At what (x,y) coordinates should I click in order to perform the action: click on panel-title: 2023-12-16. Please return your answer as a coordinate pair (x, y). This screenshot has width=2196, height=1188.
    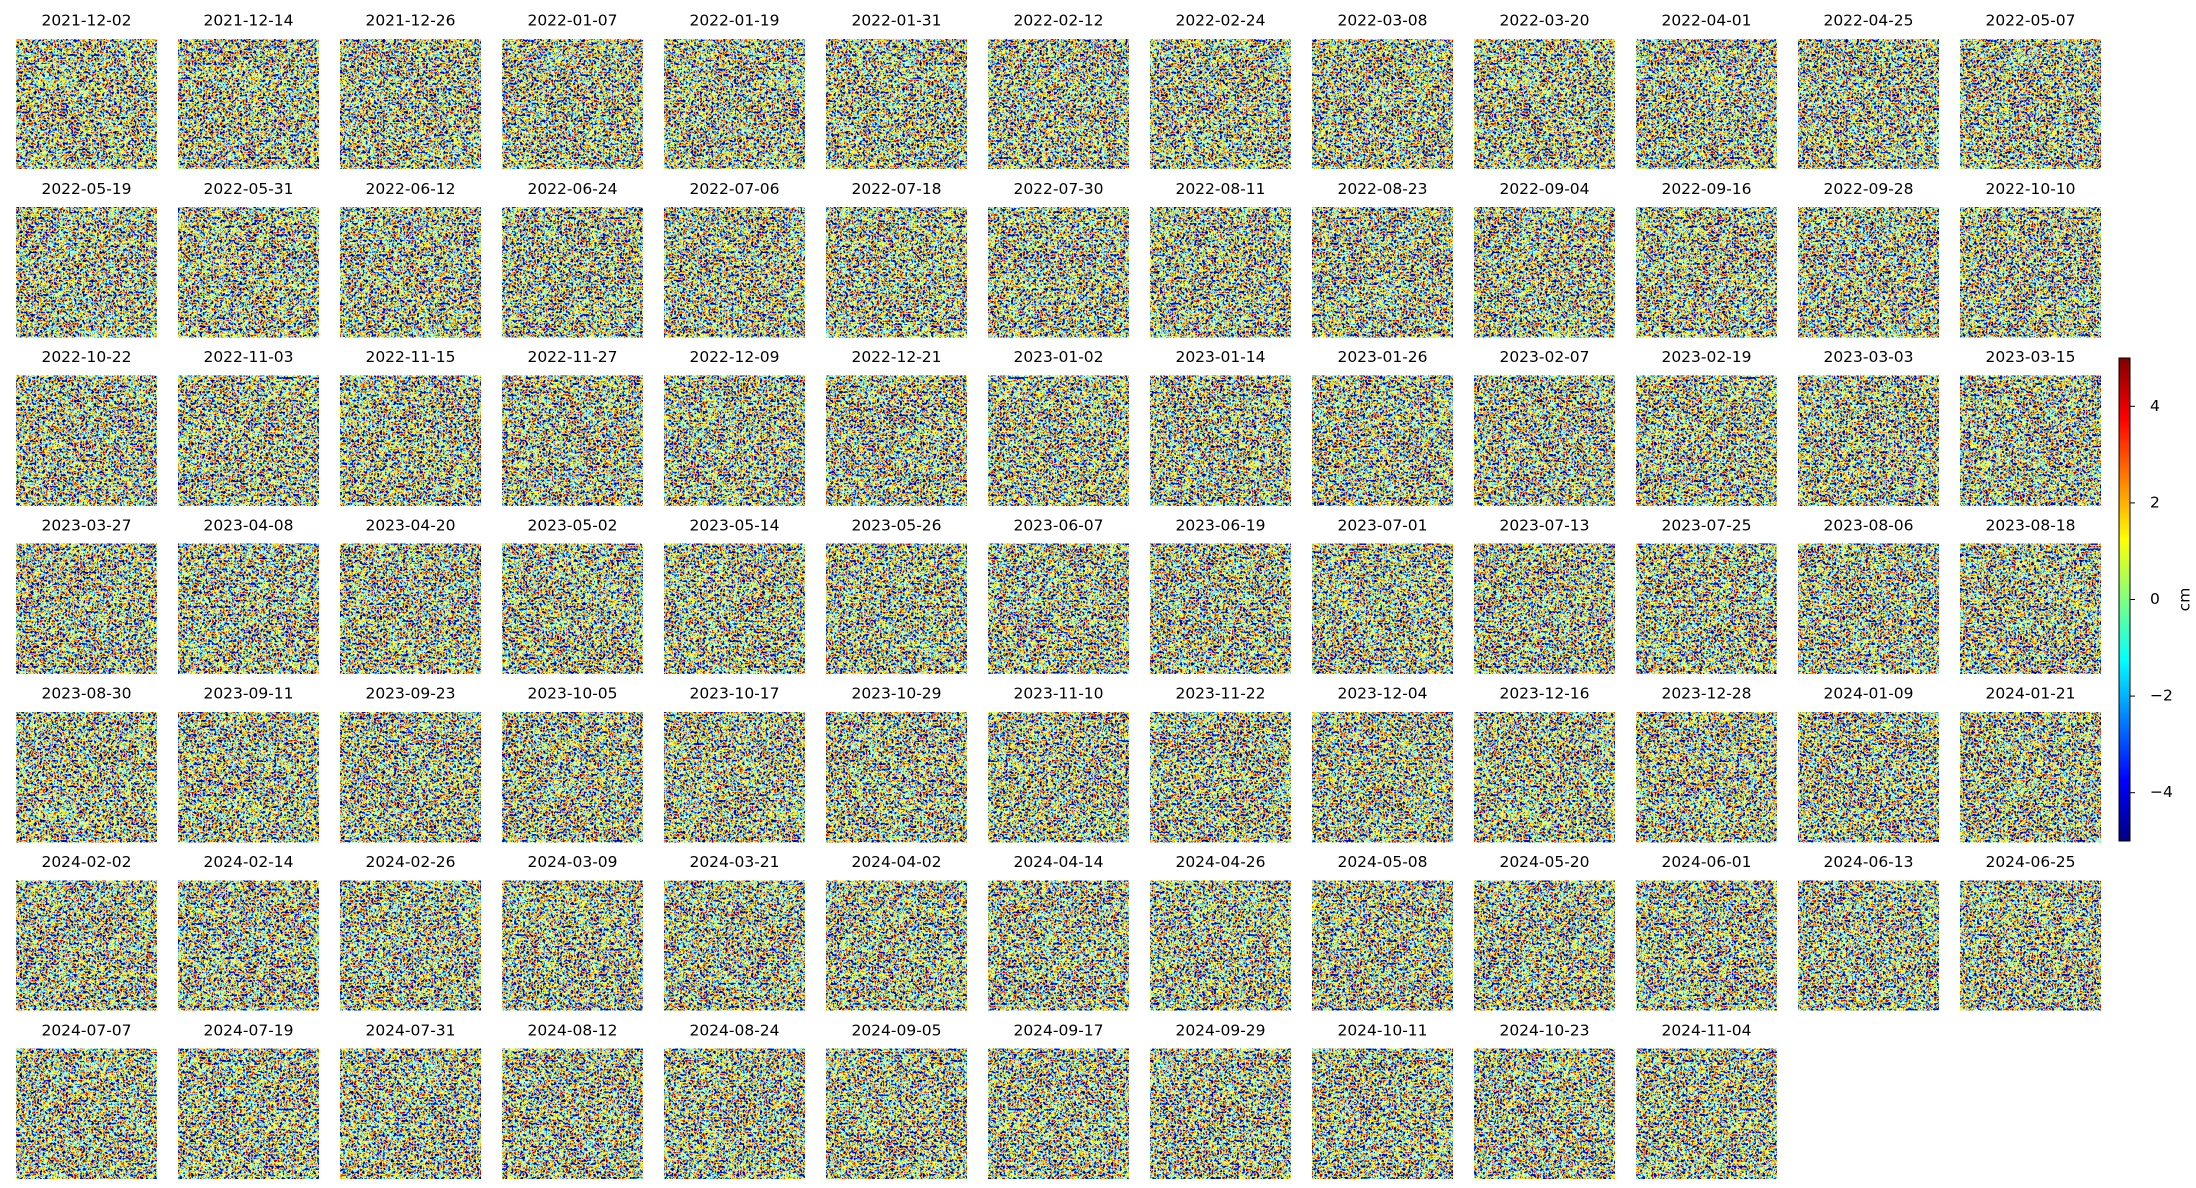
    Looking at the image, I should click on (1544, 694).